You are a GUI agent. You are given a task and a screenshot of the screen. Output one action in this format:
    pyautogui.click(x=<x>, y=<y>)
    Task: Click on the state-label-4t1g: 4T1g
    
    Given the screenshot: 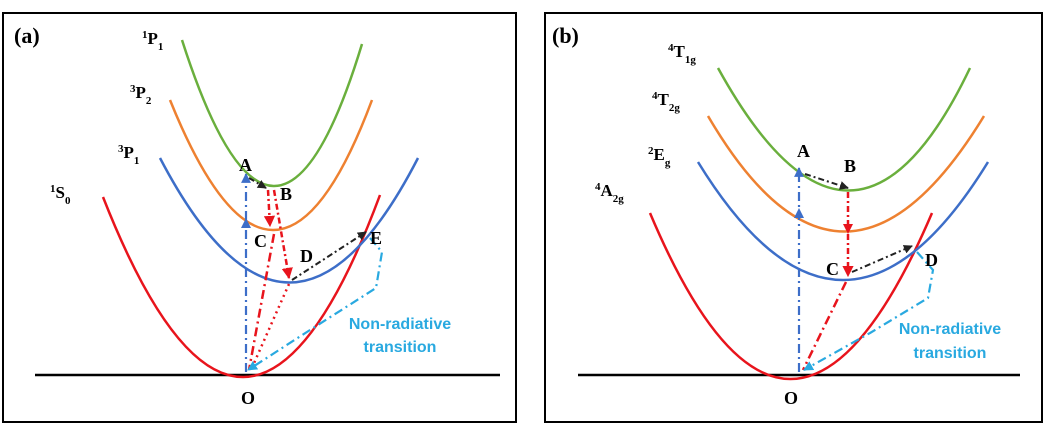 What is the action you would take?
    pyautogui.click(x=682, y=54)
    